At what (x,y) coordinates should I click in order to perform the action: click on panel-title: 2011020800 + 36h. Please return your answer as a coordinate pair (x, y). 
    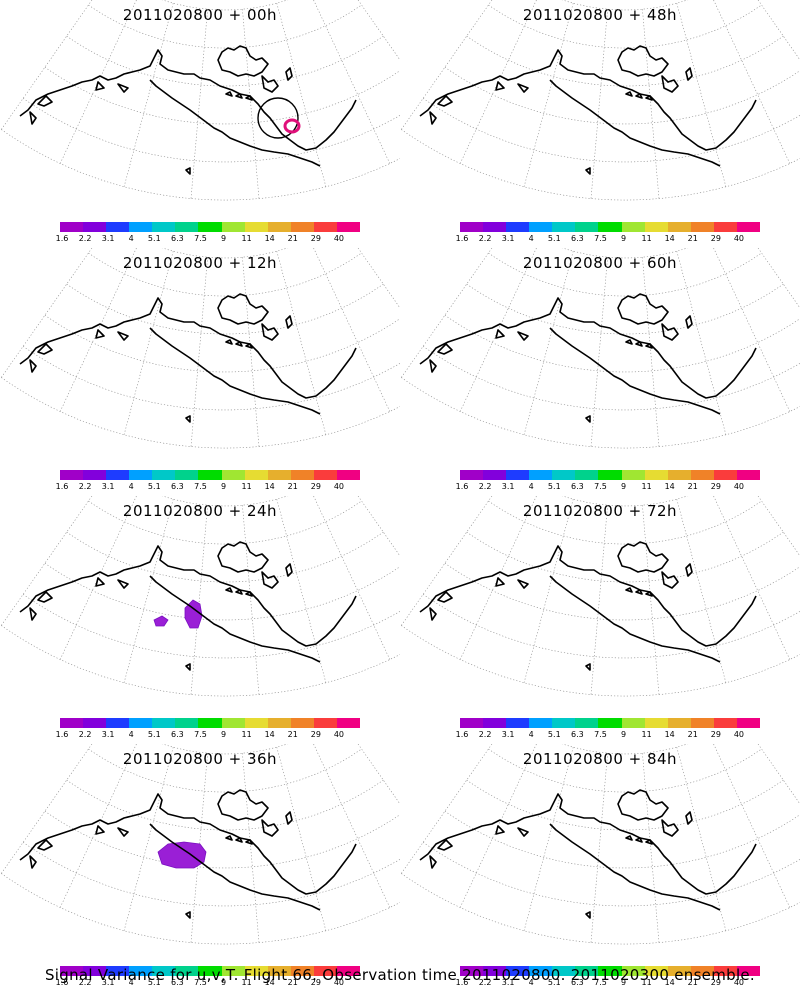
    Looking at the image, I should click on (200, 759).